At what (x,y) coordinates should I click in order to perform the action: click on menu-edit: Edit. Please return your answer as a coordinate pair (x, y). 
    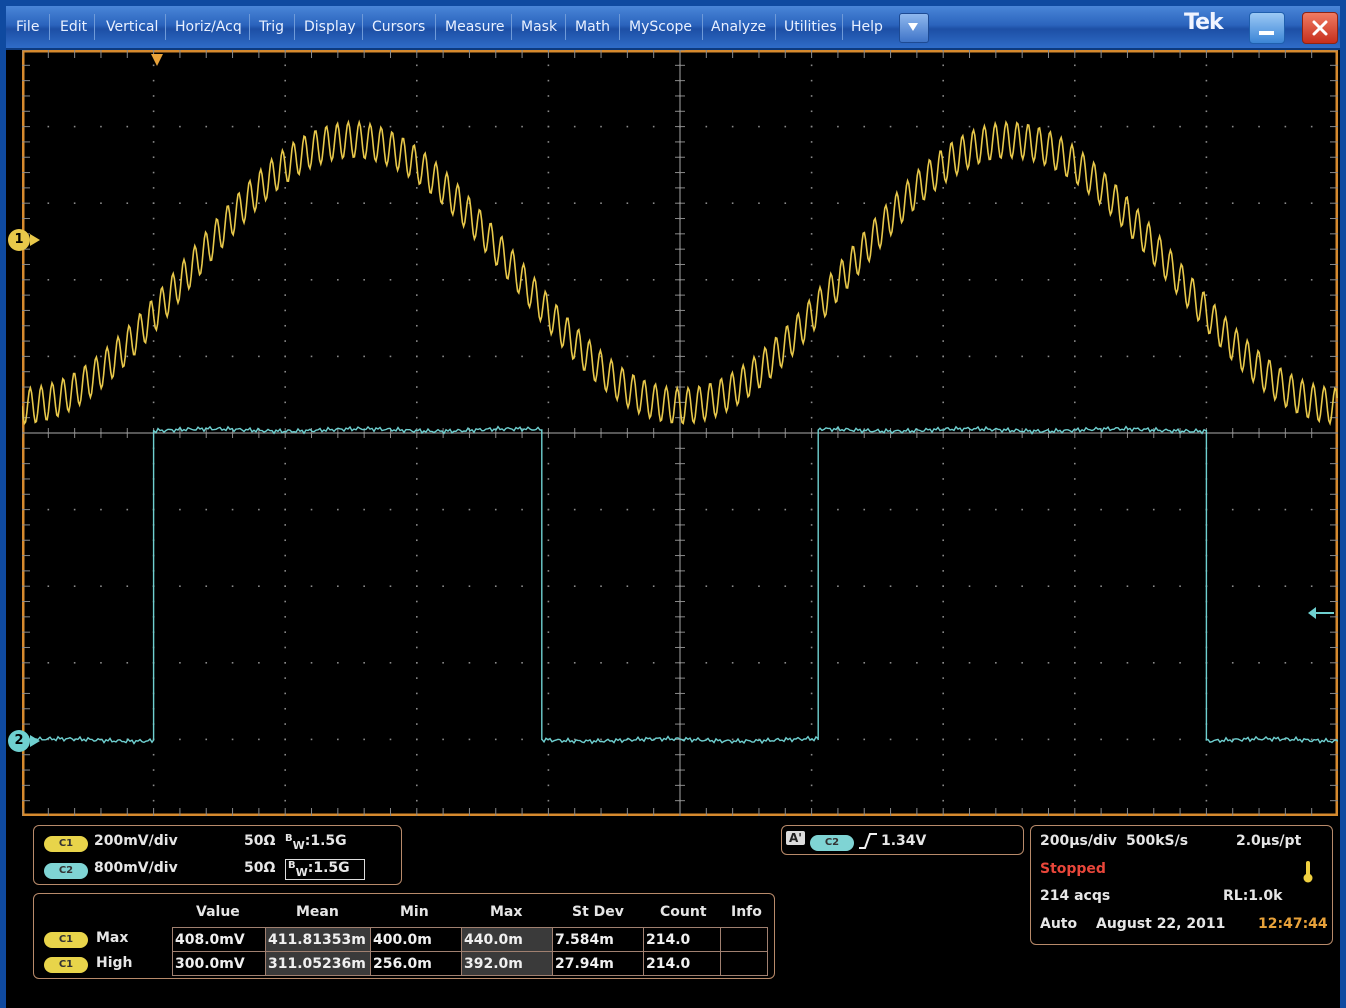
    Looking at the image, I should click on (74, 27).